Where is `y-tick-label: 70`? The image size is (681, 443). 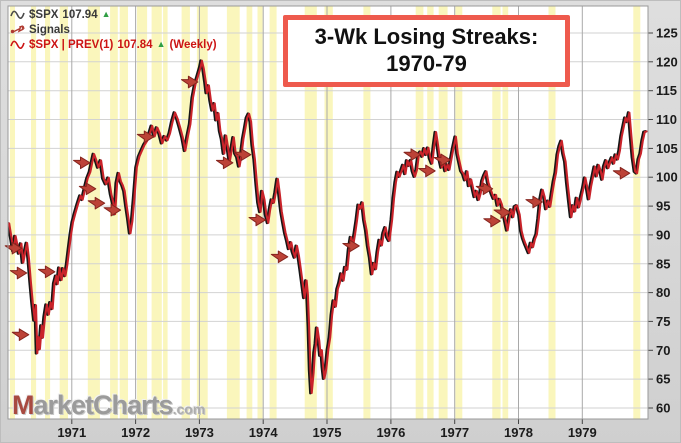
y-tick-label: 70 is located at coordinates (663, 350).